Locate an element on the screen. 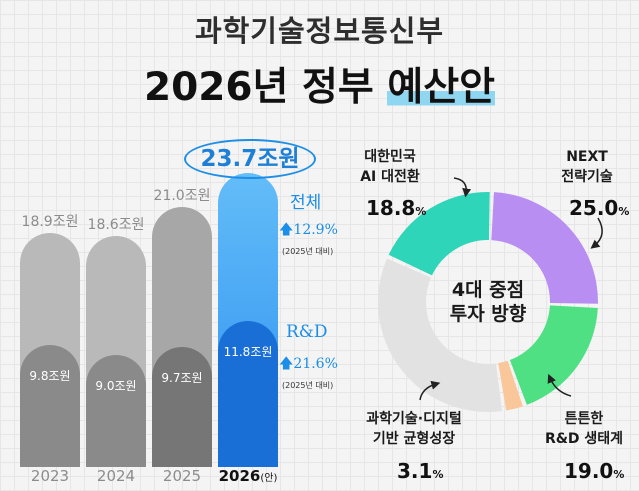  segment-label-ai-line2: AI 대전환 is located at coordinates (390, 177).